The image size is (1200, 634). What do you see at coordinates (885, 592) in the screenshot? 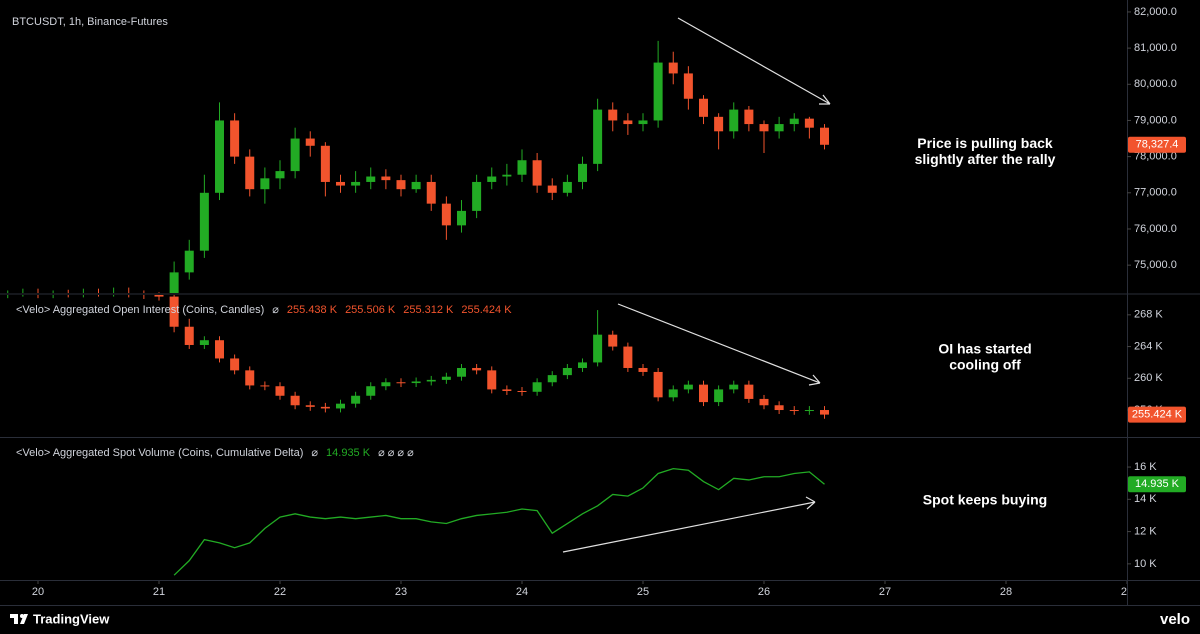
I see `x-tick-label: 27` at bounding box center [885, 592].